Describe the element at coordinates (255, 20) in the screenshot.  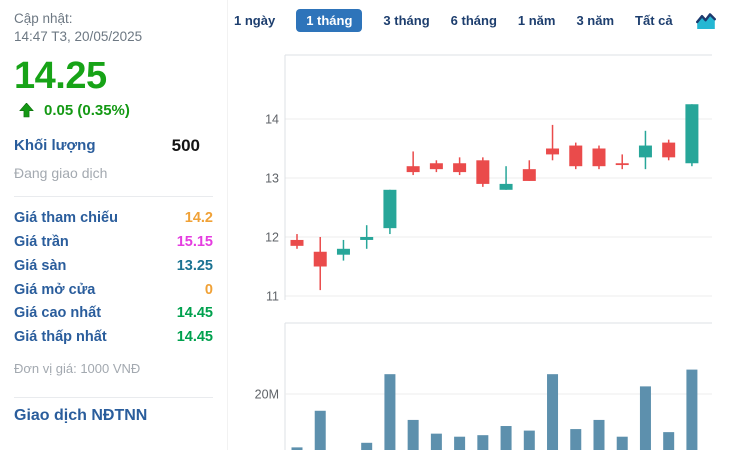
I see `tab-1-ngay: 1 ngày` at that location.